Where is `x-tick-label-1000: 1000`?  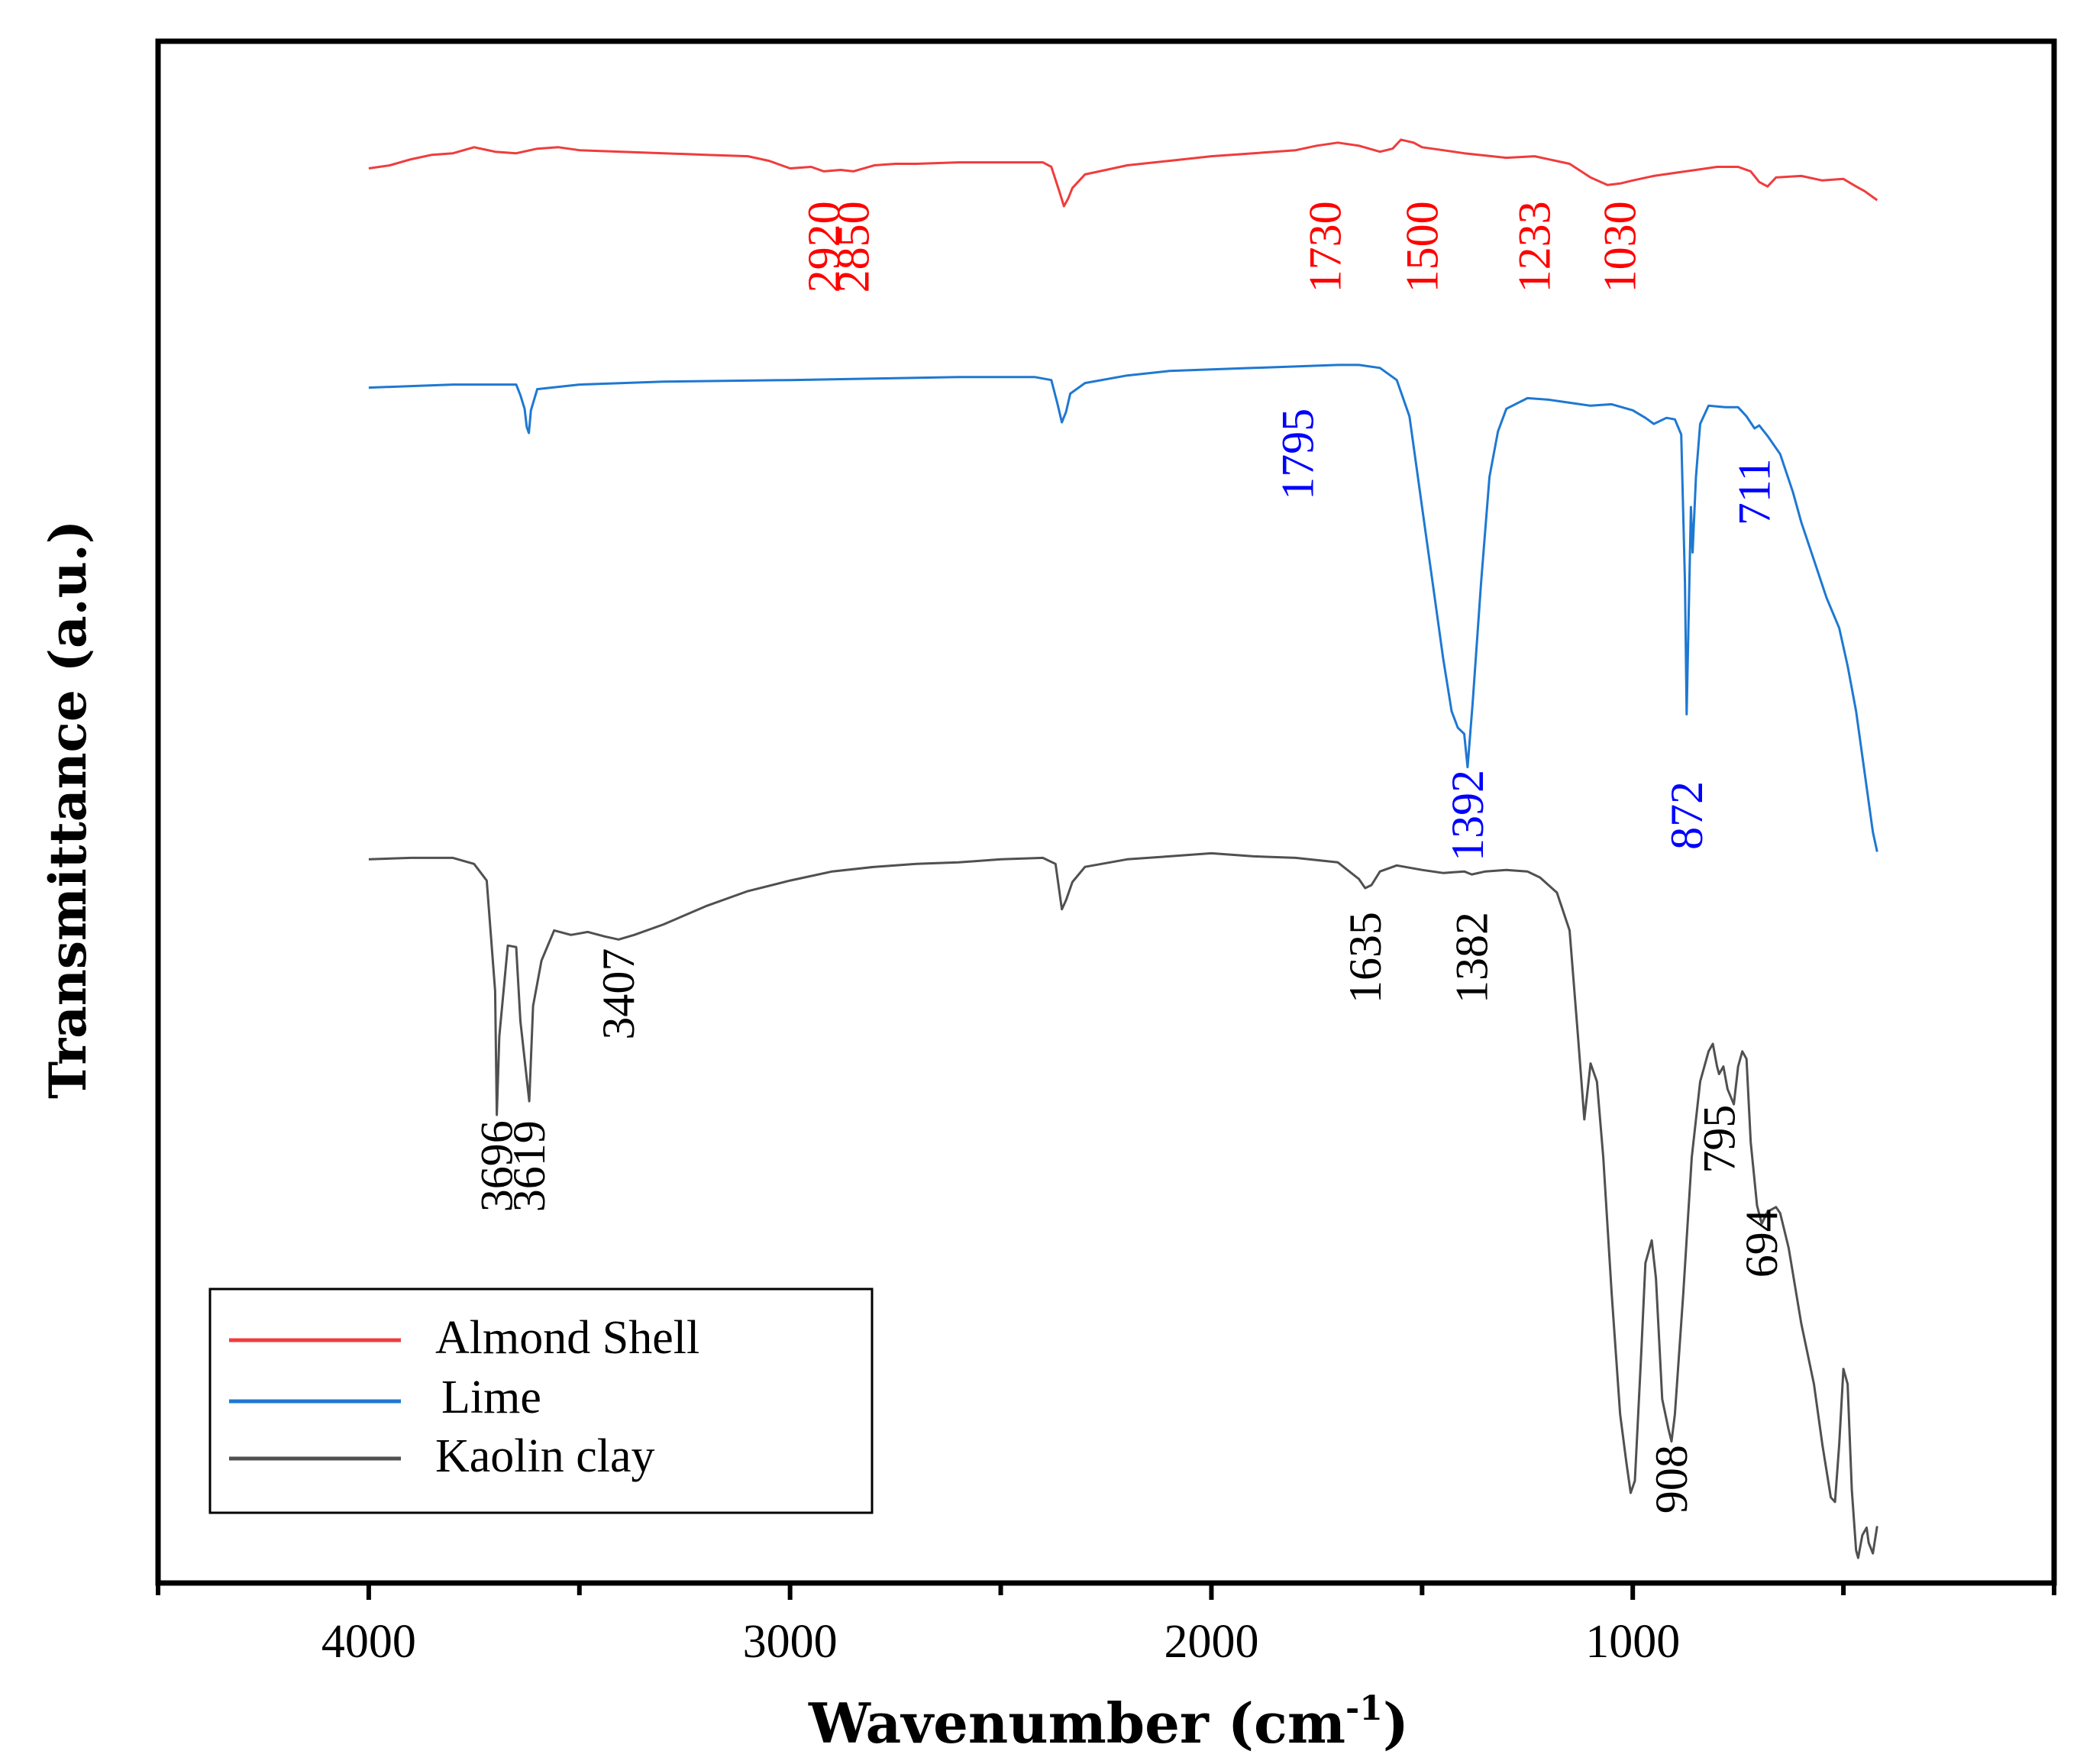
x-tick-label-1000: 1000 is located at coordinates (1632, 1642).